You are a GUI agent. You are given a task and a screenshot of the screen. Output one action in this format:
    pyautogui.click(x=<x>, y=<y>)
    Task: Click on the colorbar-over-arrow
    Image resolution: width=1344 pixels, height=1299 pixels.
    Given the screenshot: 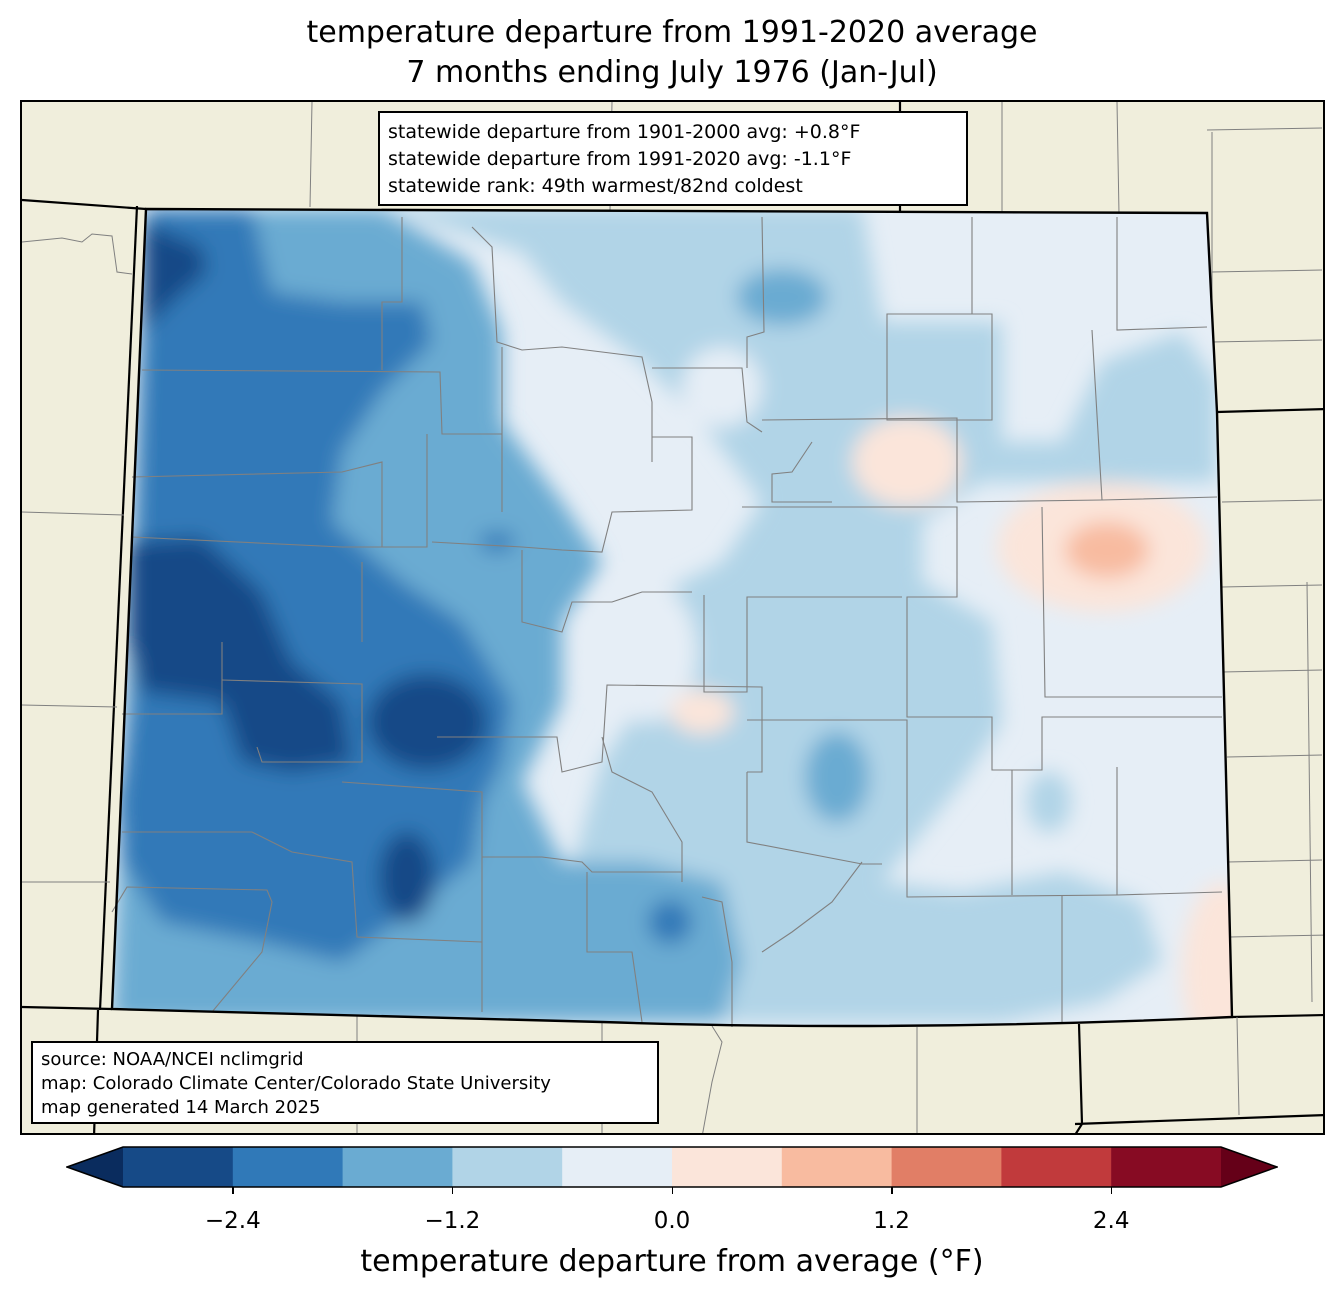 What is the action you would take?
    pyautogui.click(x=1249, y=1167)
    